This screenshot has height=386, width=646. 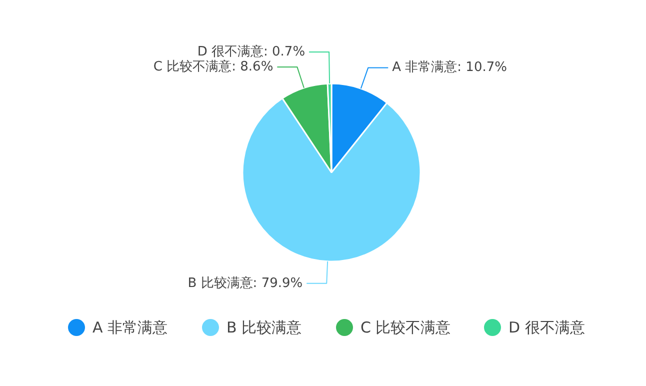 What do you see at coordinates (546, 327) in the screenshot?
I see `legend-label: D 很不满意` at bounding box center [546, 327].